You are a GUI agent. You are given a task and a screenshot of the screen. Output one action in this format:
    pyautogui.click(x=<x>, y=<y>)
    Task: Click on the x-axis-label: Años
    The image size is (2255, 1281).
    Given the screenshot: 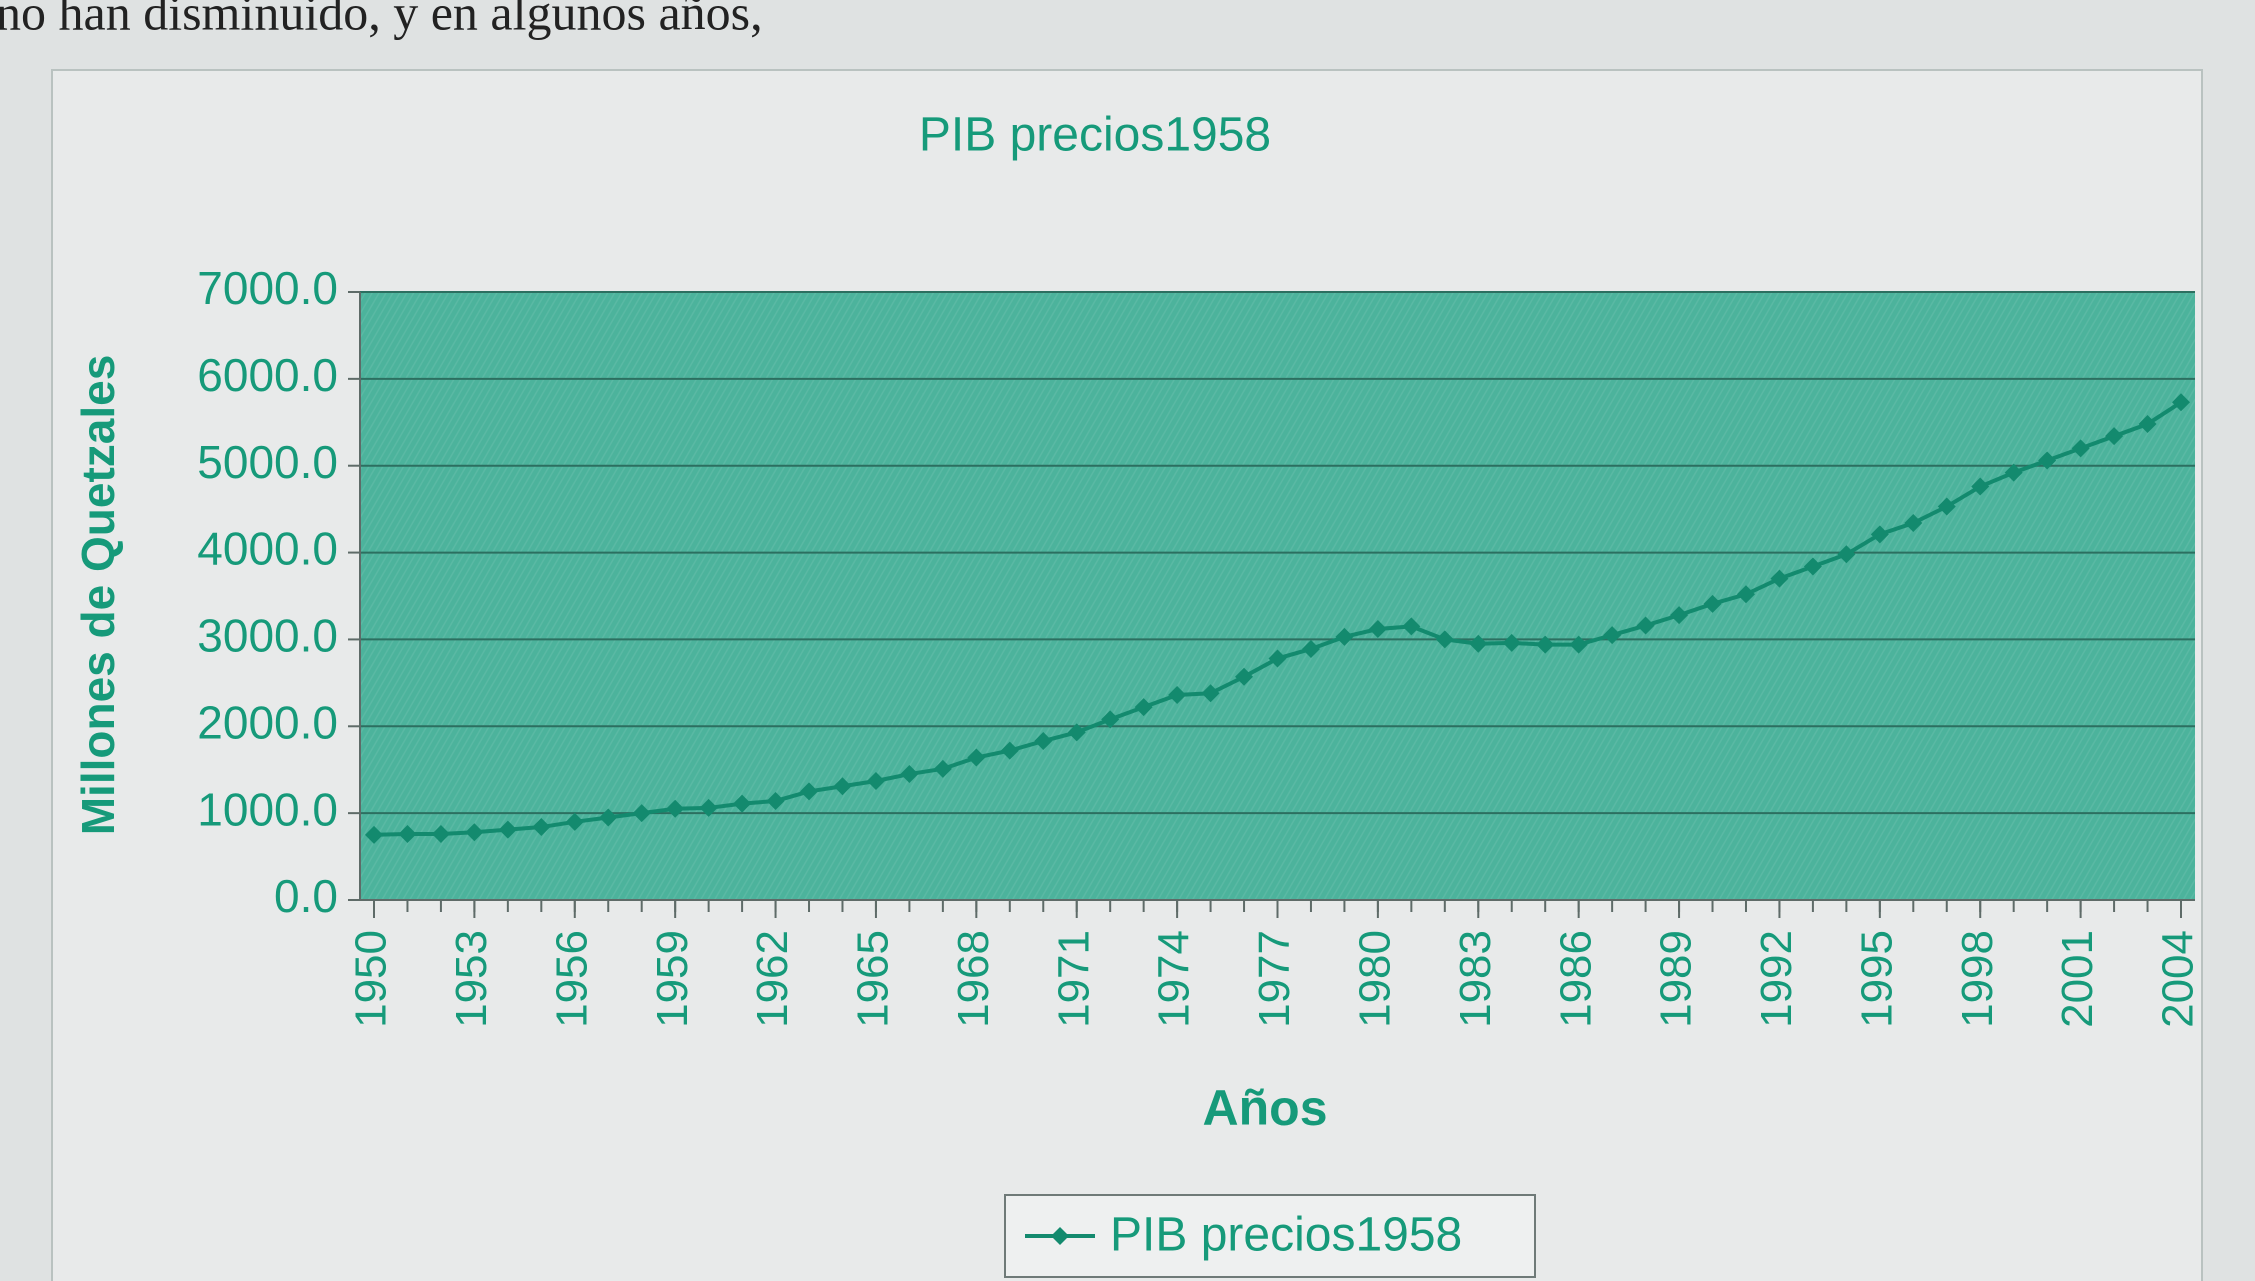 What is the action you would take?
    pyautogui.click(x=1265, y=1108)
    